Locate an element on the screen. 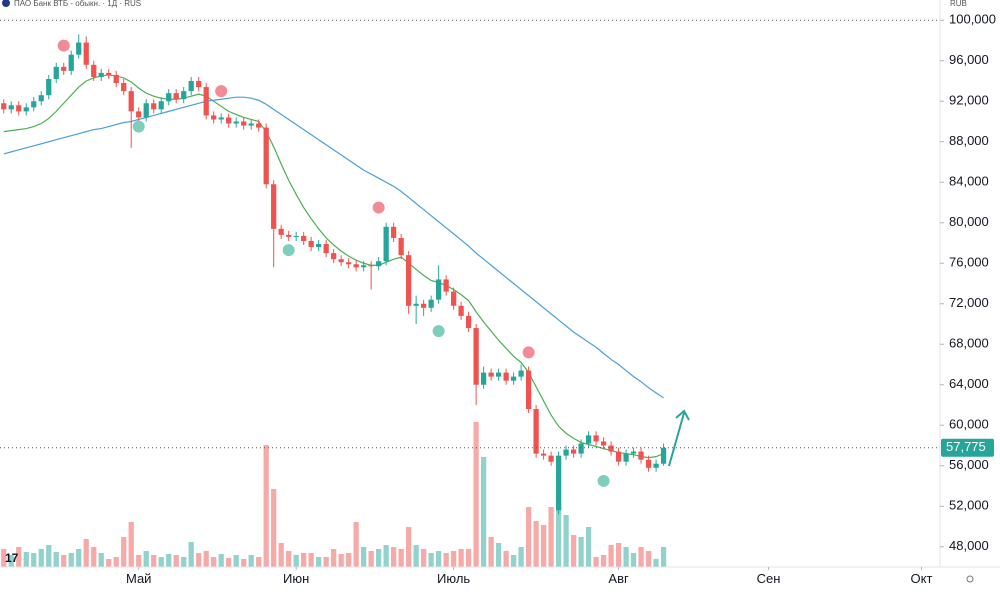 The image size is (1000, 593). symbol-logo is located at coordinates (6, 3).